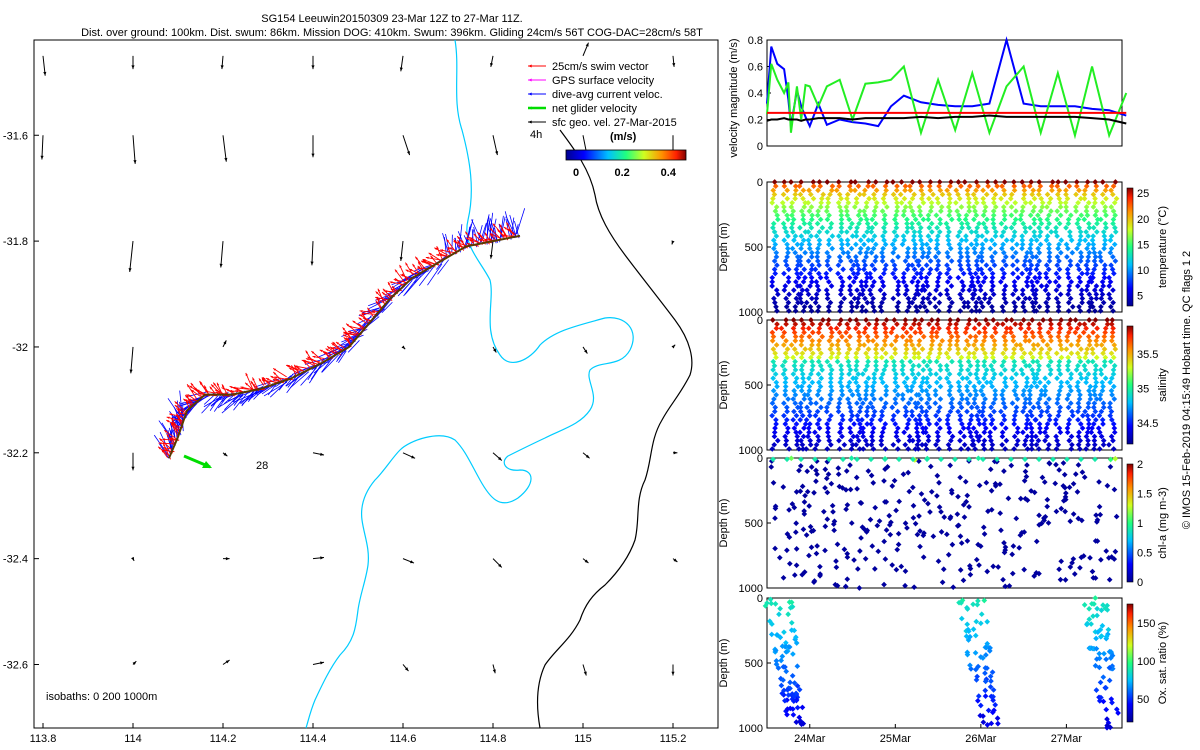 The width and height of the screenshot is (1200, 750). Describe the element at coordinates (600, 67) in the screenshot. I see `legend-label: 25cm/s swim vector` at that location.